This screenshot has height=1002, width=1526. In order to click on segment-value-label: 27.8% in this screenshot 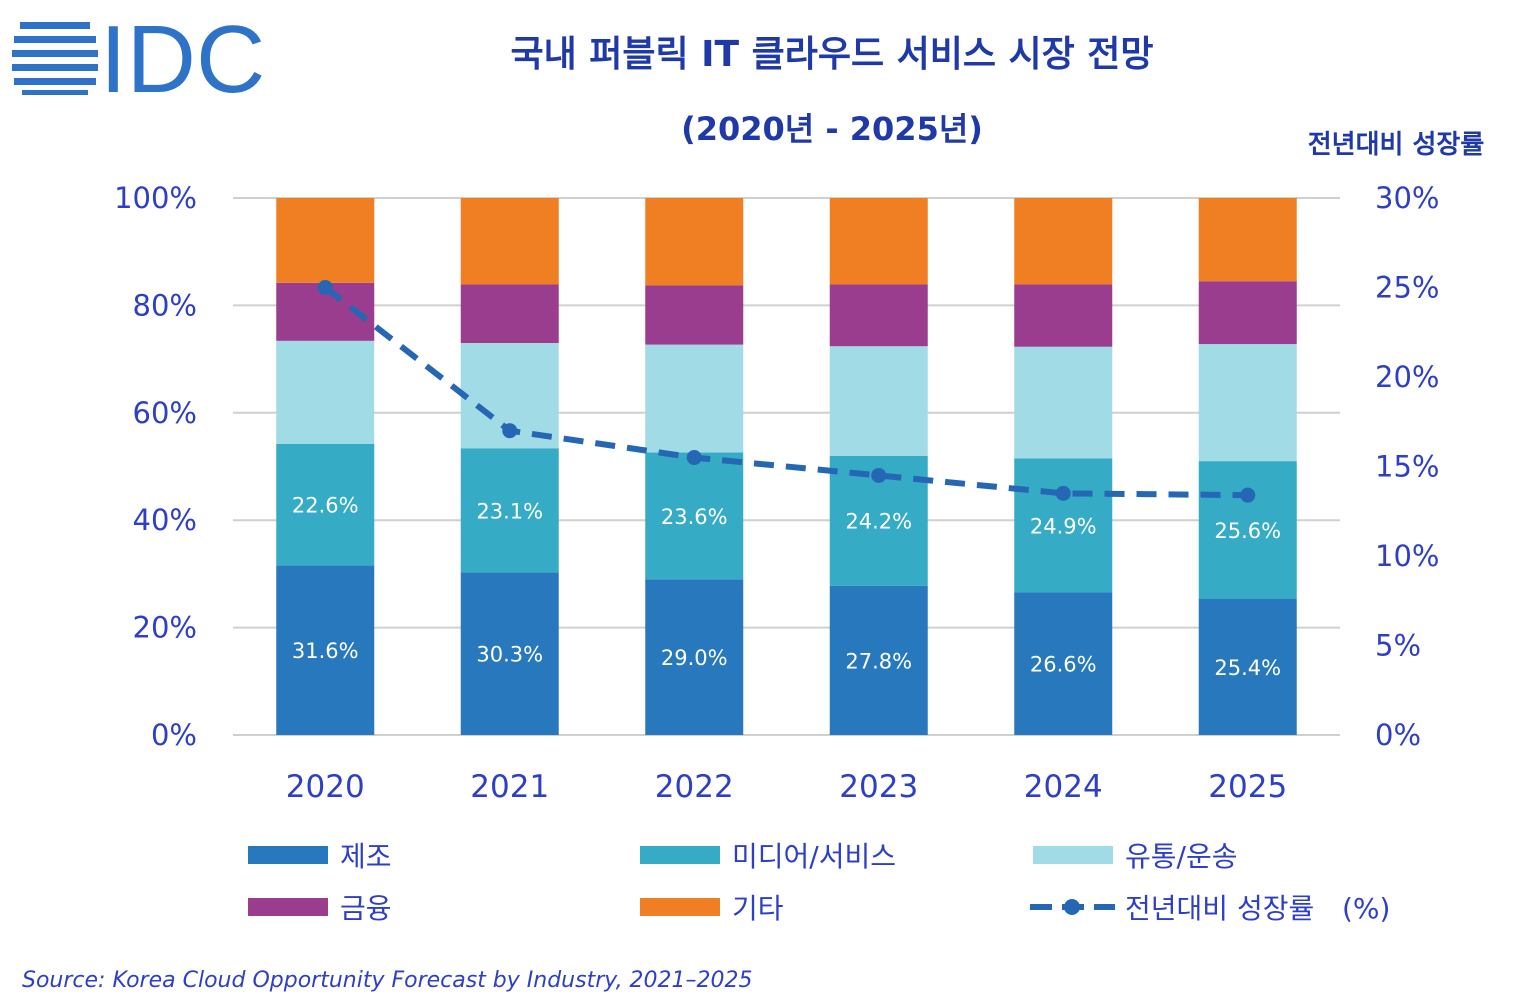, I will do `click(878, 661)`.